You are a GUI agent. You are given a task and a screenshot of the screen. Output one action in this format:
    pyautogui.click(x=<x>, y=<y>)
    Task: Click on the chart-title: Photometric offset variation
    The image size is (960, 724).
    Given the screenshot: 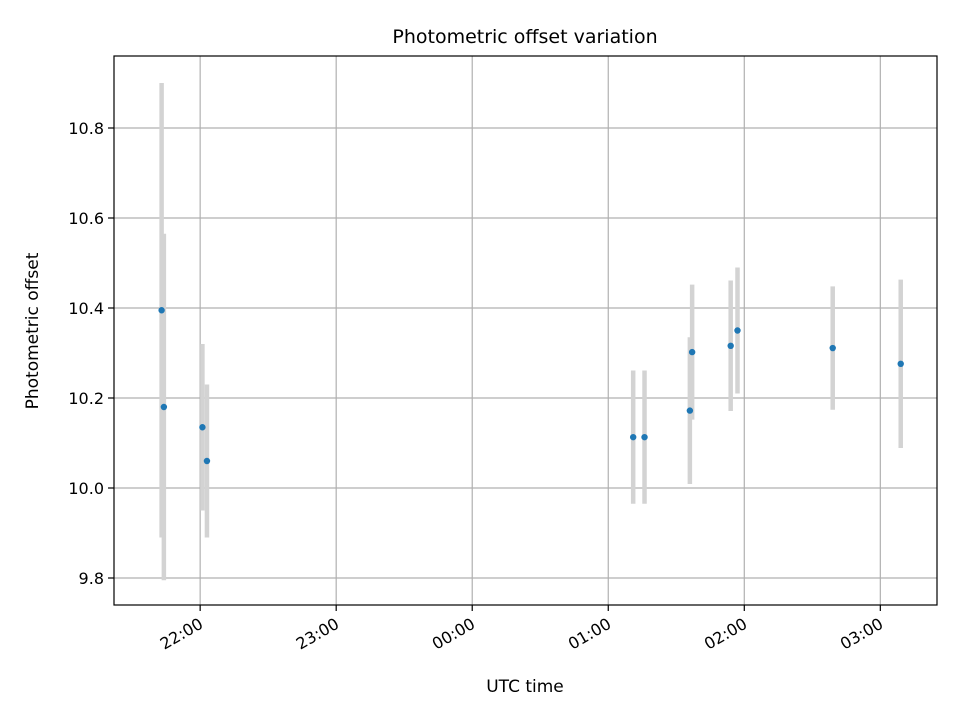 What is the action you would take?
    pyautogui.click(x=524, y=37)
    